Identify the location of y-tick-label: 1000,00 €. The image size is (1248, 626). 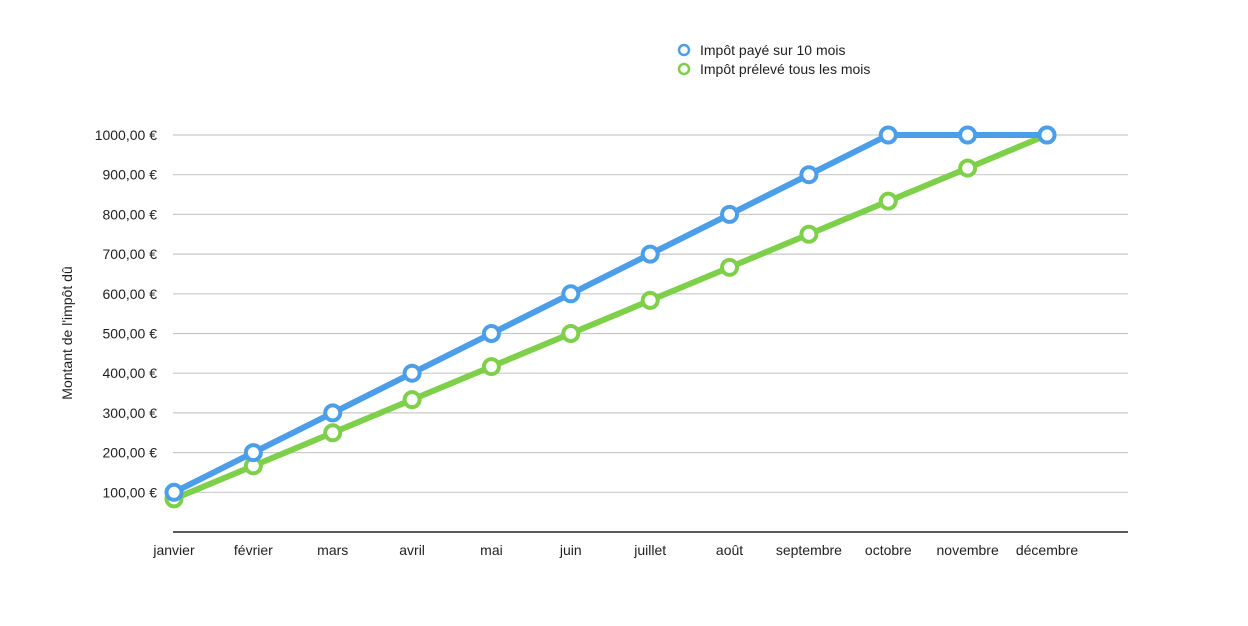
(126, 135).